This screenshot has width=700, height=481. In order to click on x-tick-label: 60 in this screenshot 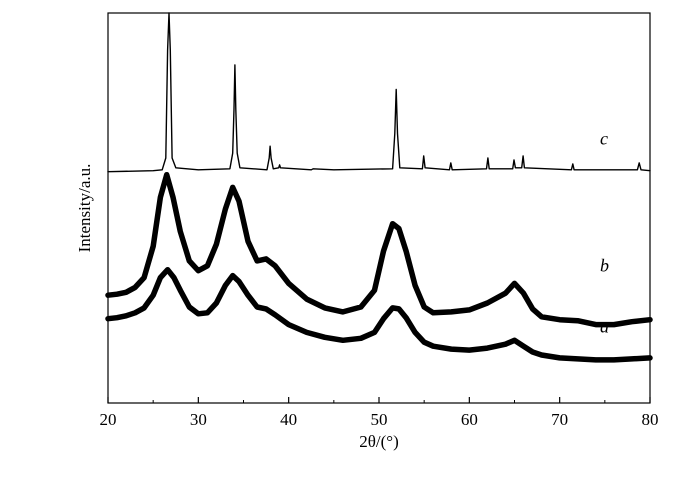, I will do `click(469, 419)`.